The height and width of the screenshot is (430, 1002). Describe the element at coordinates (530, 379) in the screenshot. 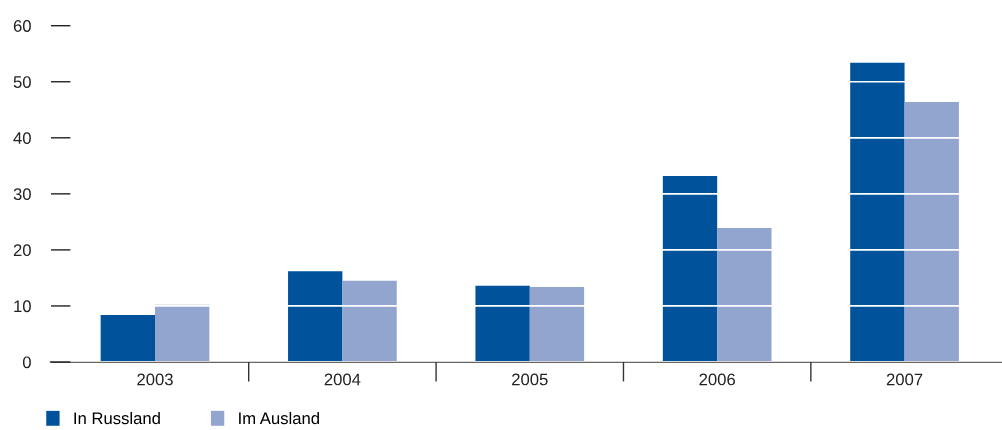

I see `x-tick-label: 2005` at that location.